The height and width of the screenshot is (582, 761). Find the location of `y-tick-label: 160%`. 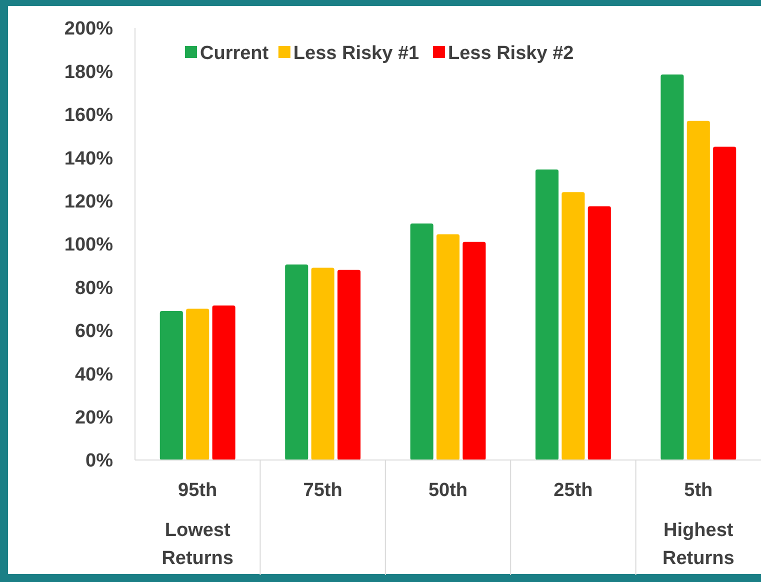

y-tick-label: 160% is located at coordinates (89, 115).